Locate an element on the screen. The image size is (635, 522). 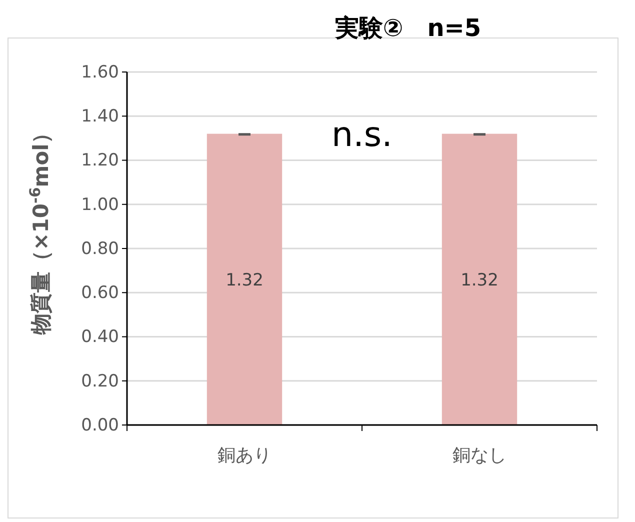
y-tick-label: 1.60 is located at coordinates (100, 72).